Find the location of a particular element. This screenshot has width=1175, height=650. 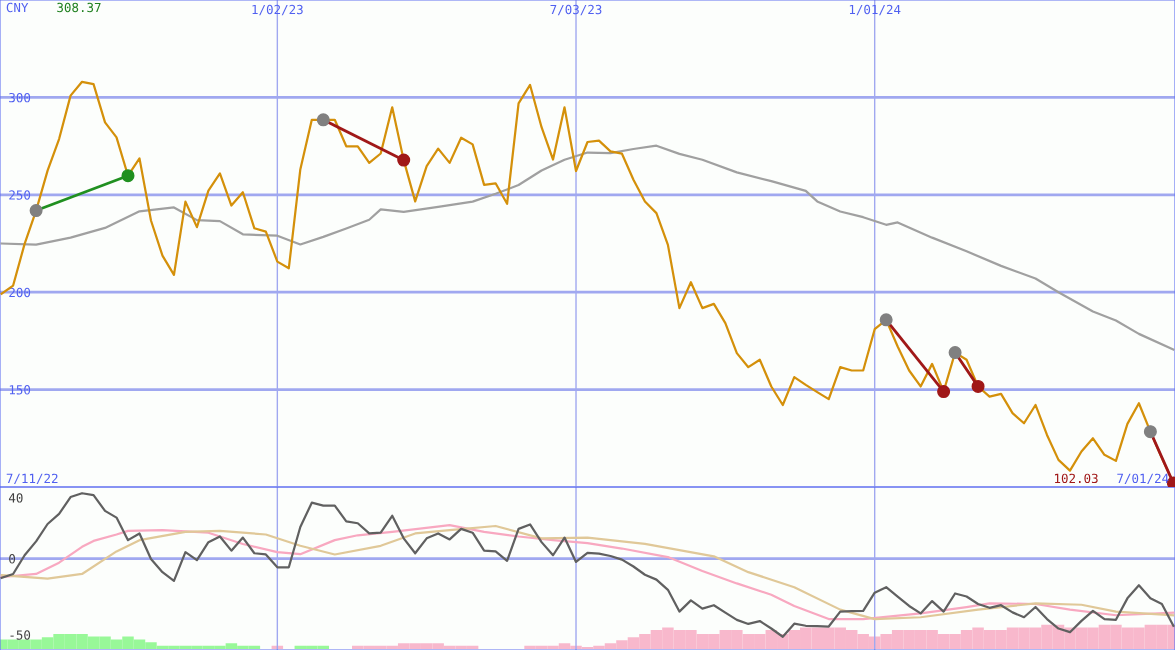

y-tick-label: 250 is located at coordinates (20, 195).